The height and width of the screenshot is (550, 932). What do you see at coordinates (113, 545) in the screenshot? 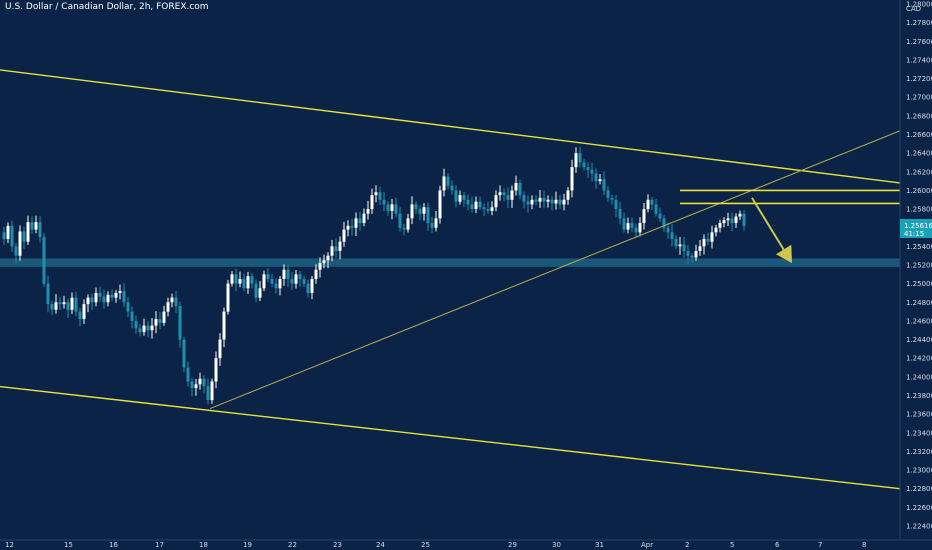
I see `x-tick-label: 16` at bounding box center [113, 545].